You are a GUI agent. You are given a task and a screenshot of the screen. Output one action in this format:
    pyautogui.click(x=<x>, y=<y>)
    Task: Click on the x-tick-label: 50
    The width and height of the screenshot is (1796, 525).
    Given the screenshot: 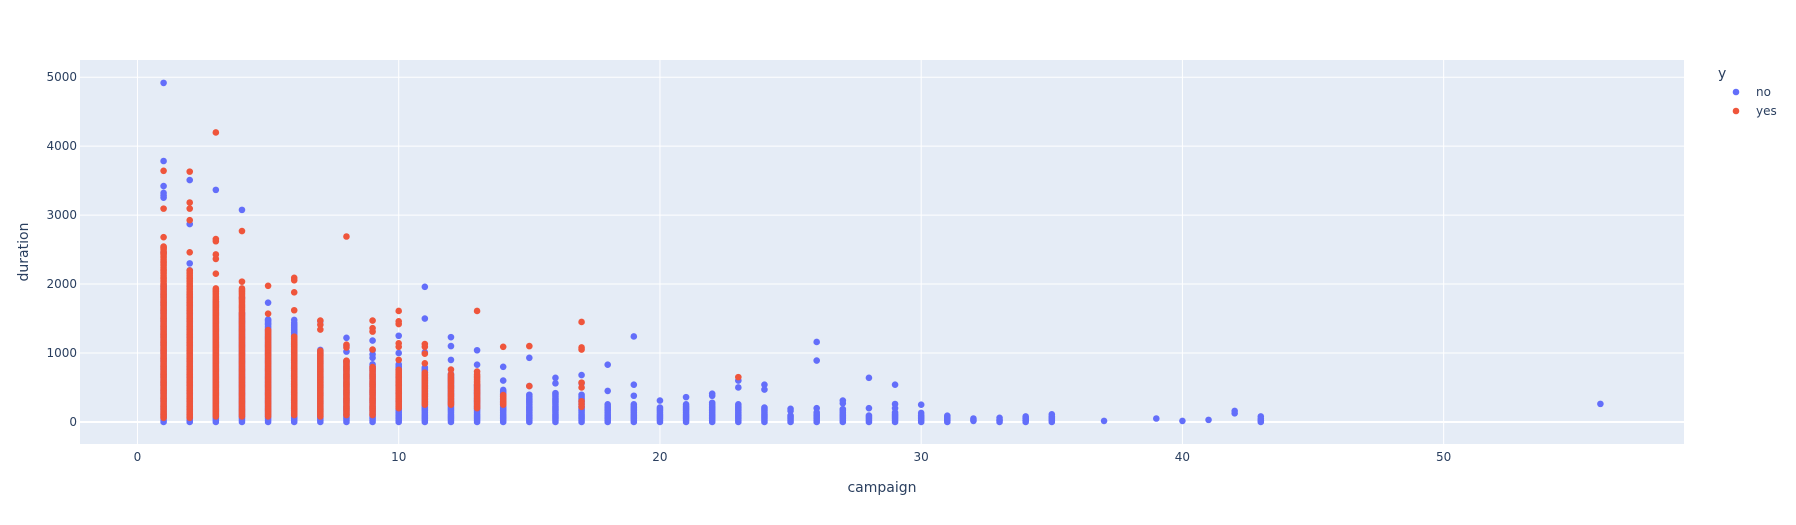 What is the action you would take?
    pyautogui.click(x=1443, y=457)
    